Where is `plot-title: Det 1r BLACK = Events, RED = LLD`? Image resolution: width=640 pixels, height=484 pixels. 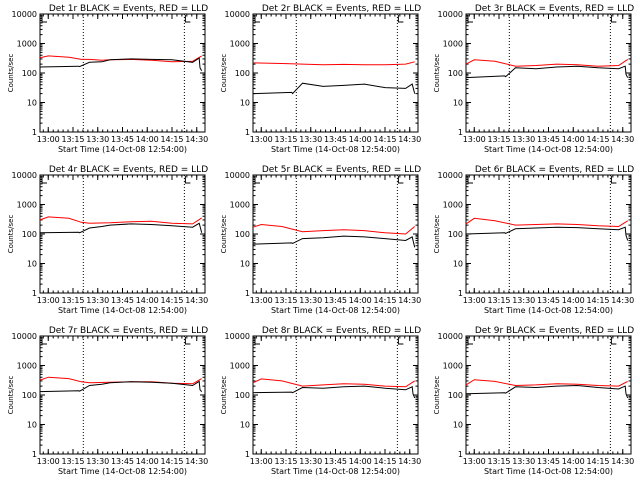 plot-title: Det 1r BLACK = Events, RED = LLD is located at coordinates (128, 9).